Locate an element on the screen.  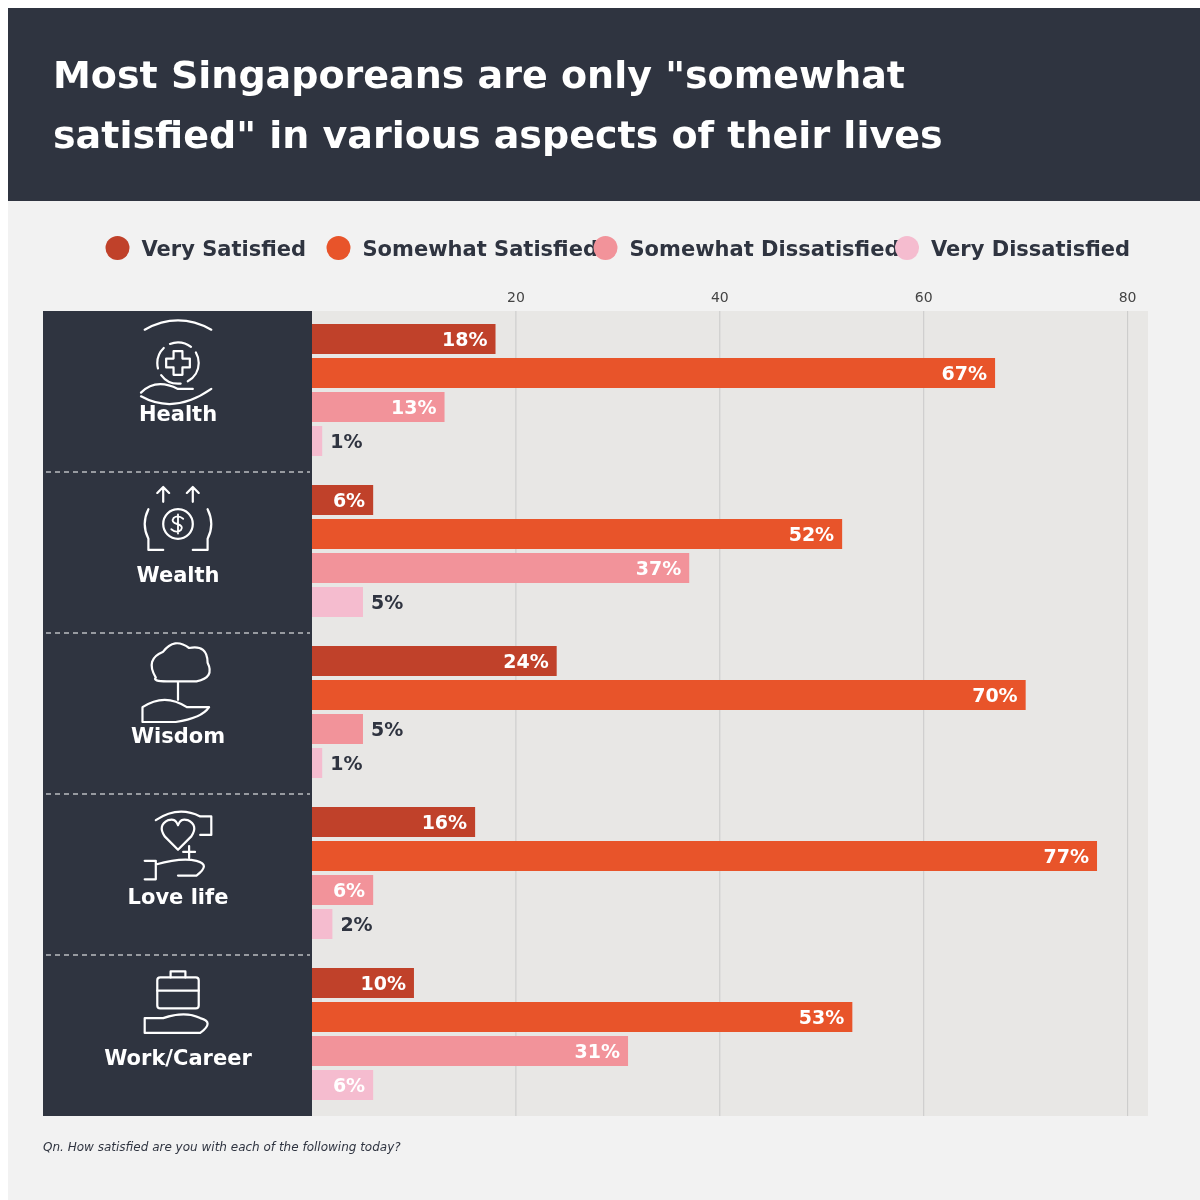
data-label: 24% is located at coordinates (526, 661).